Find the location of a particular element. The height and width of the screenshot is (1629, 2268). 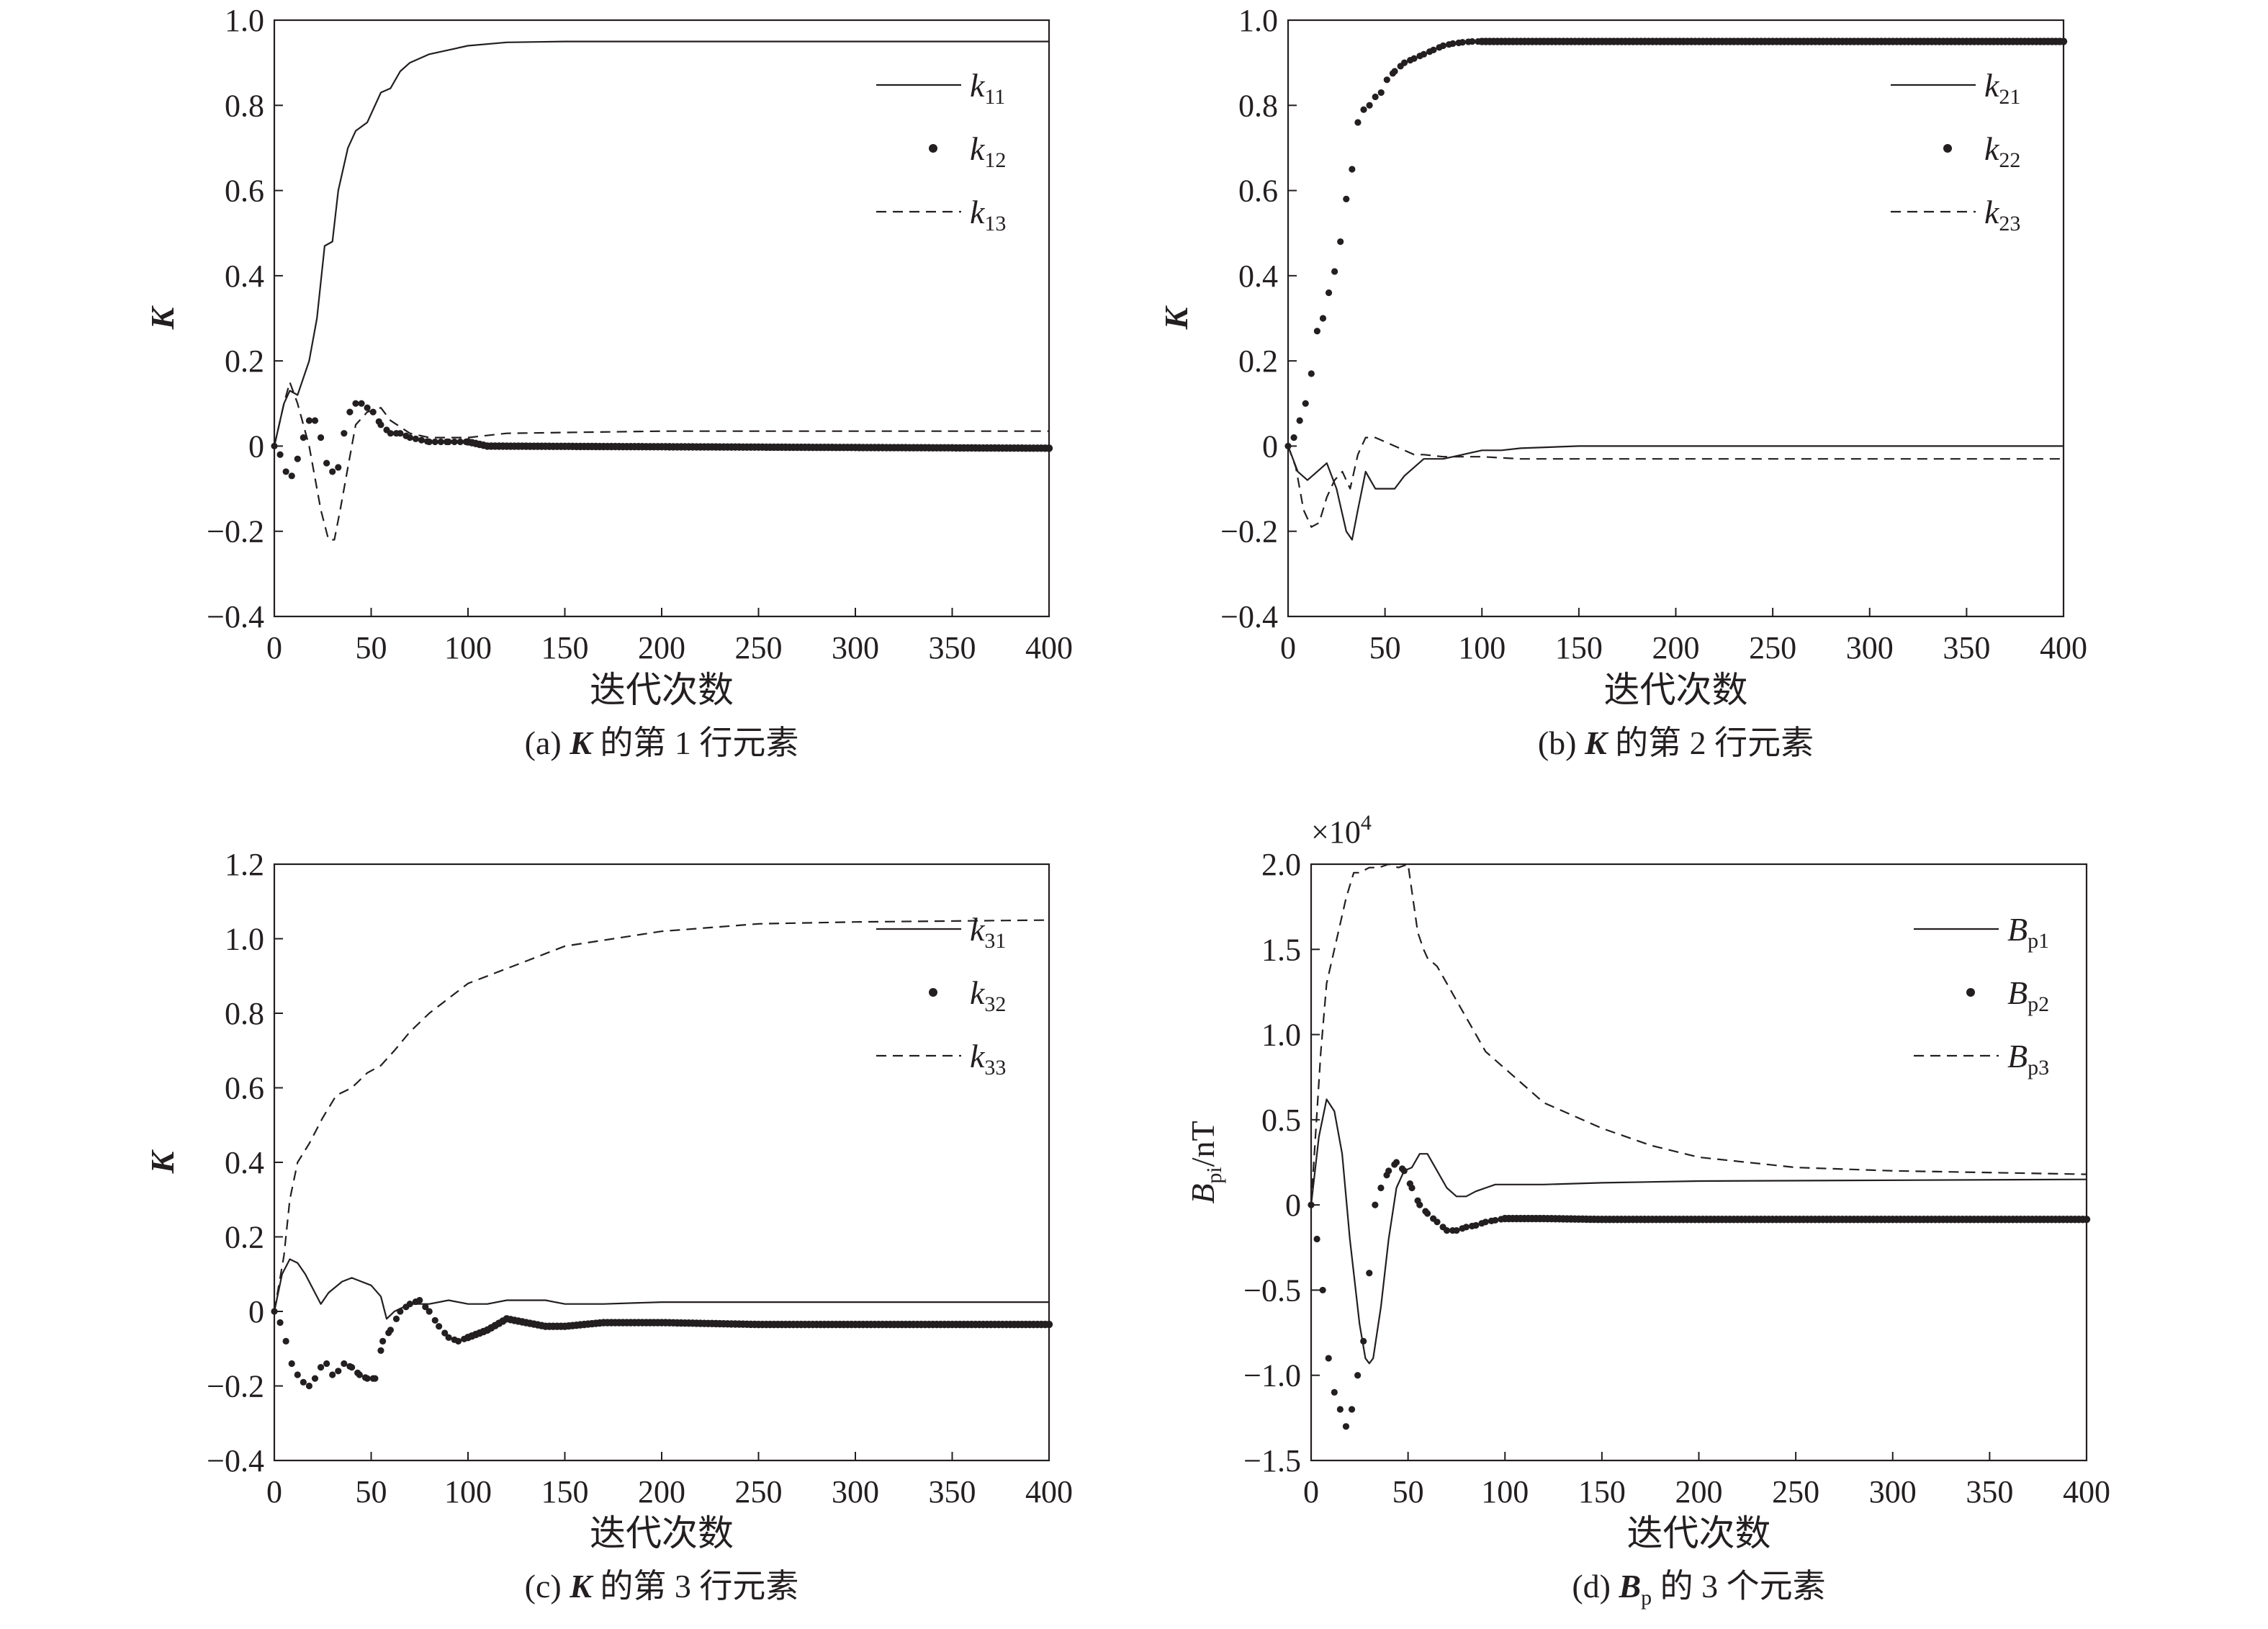

caption-prefix: (a) is located at coordinates (547, 742).